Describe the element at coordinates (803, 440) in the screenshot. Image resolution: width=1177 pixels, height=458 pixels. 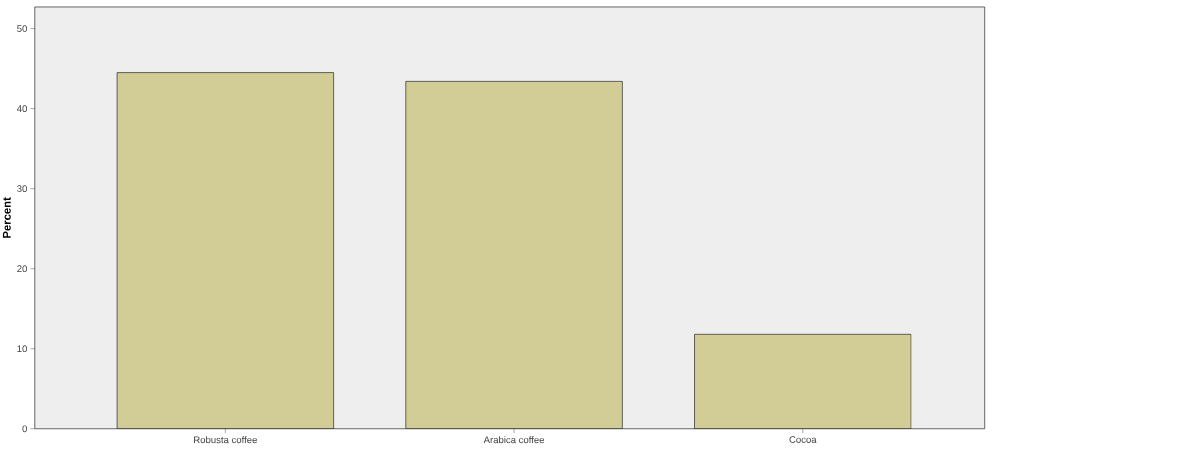
I see `x-tick-label: Cocoa` at that location.